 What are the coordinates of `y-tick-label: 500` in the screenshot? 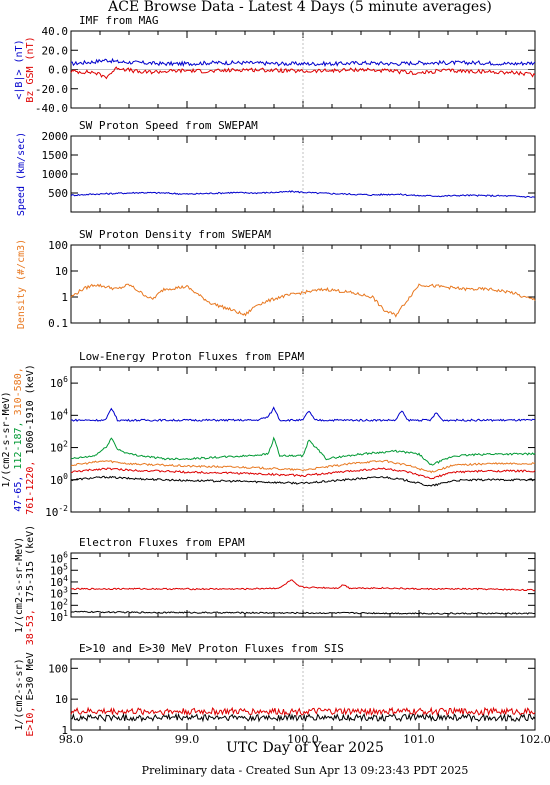 It's located at (58, 193).